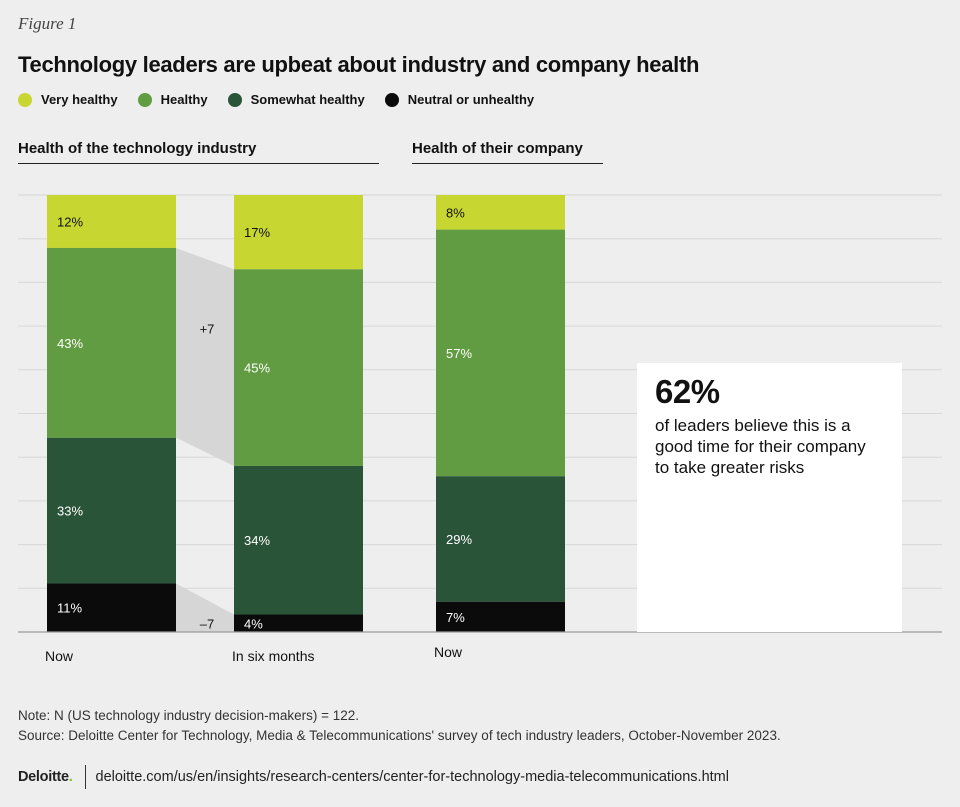 Image resolution: width=960 pixels, height=807 pixels. Describe the element at coordinates (70, 221) in the screenshot. I see `value-label: 12%` at that location.